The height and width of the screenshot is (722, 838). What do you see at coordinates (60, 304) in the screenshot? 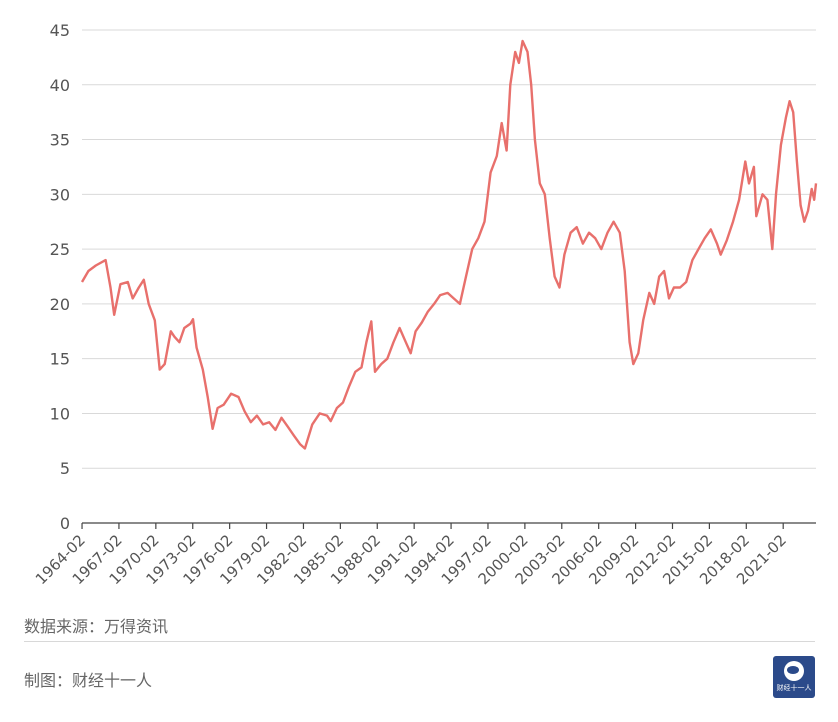
I see `y-tick-label: 20` at bounding box center [60, 304].